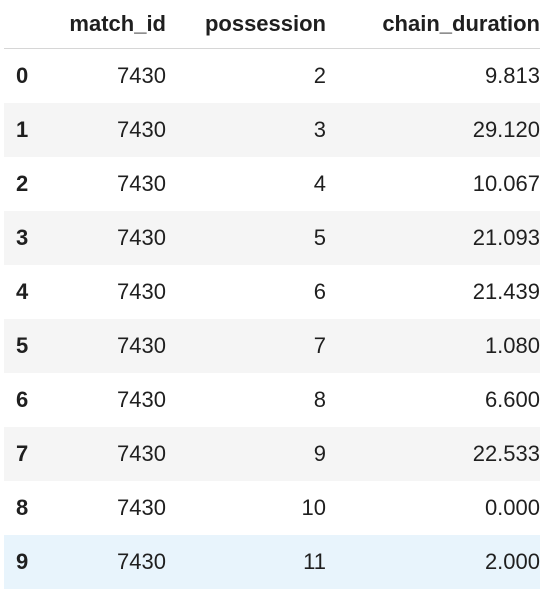 Image resolution: width=548 pixels, height=606 pixels. Describe the element at coordinates (512, 399) in the screenshot. I see `cell-chain-duration: 6.600` at that location.